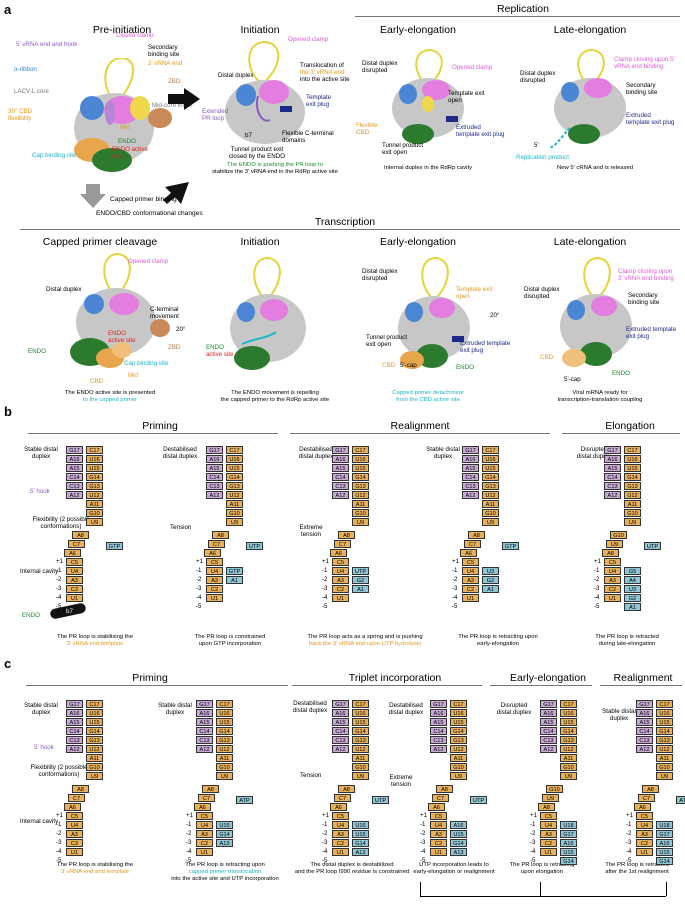 The image size is (685, 904). I want to click on c4-nascent-2: G14, so click(458, 843).